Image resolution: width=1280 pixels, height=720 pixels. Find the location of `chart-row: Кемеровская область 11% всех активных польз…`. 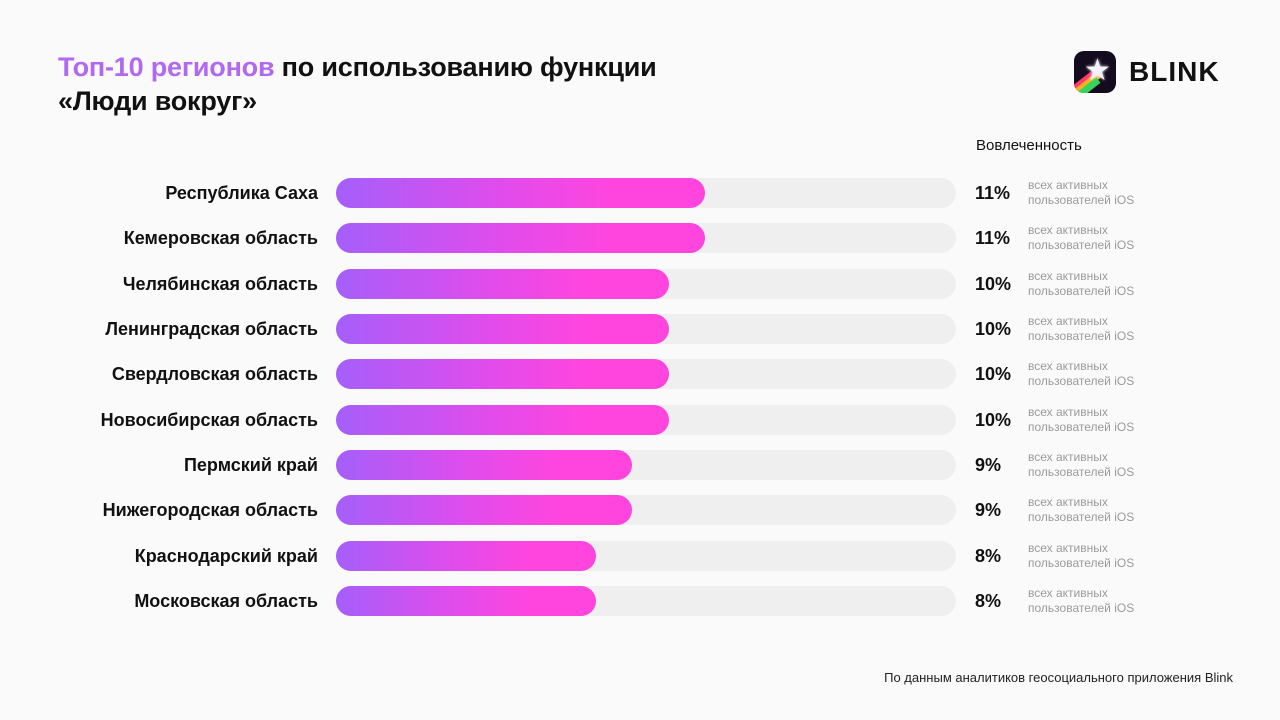

chart-row: Кемеровская область 11% всех активных польз… is located at coordinates (640, 238).